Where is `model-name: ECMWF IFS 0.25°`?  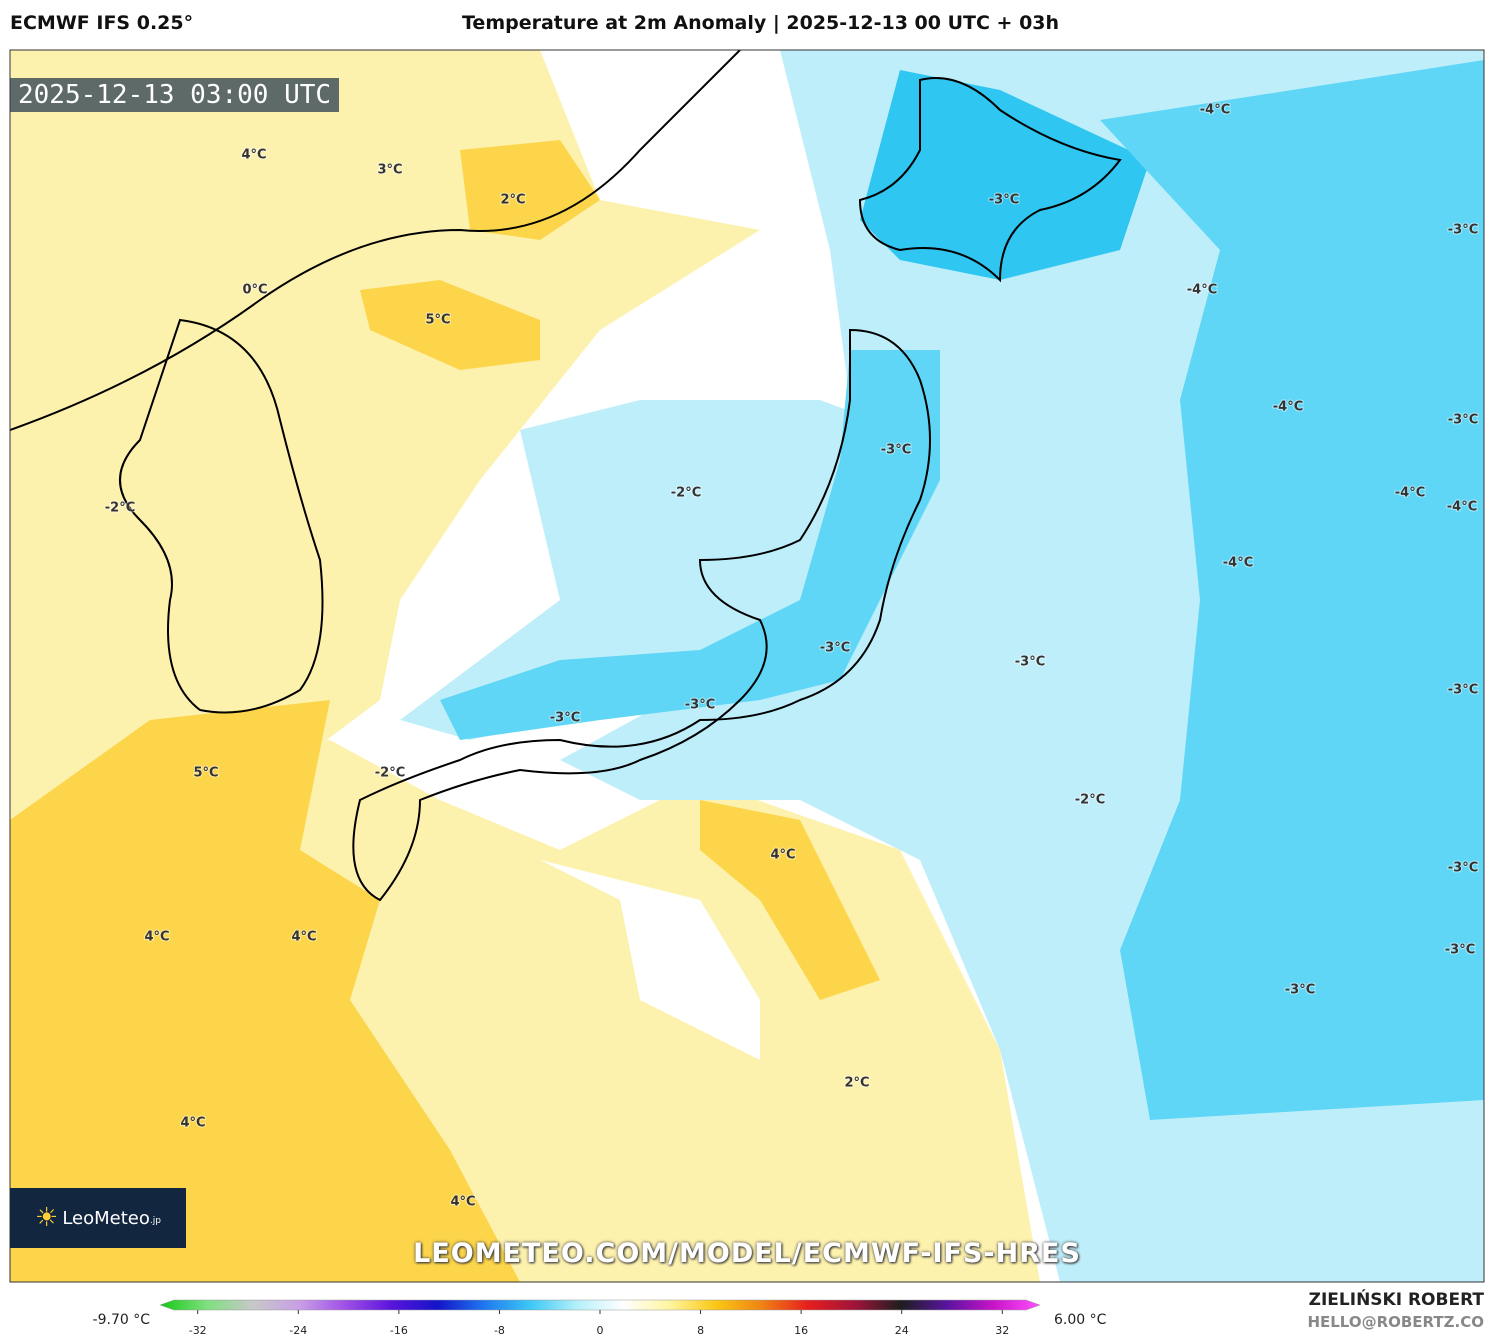 model-name: ECMWF IFS 0.25° is located at coordinates (102, 23).